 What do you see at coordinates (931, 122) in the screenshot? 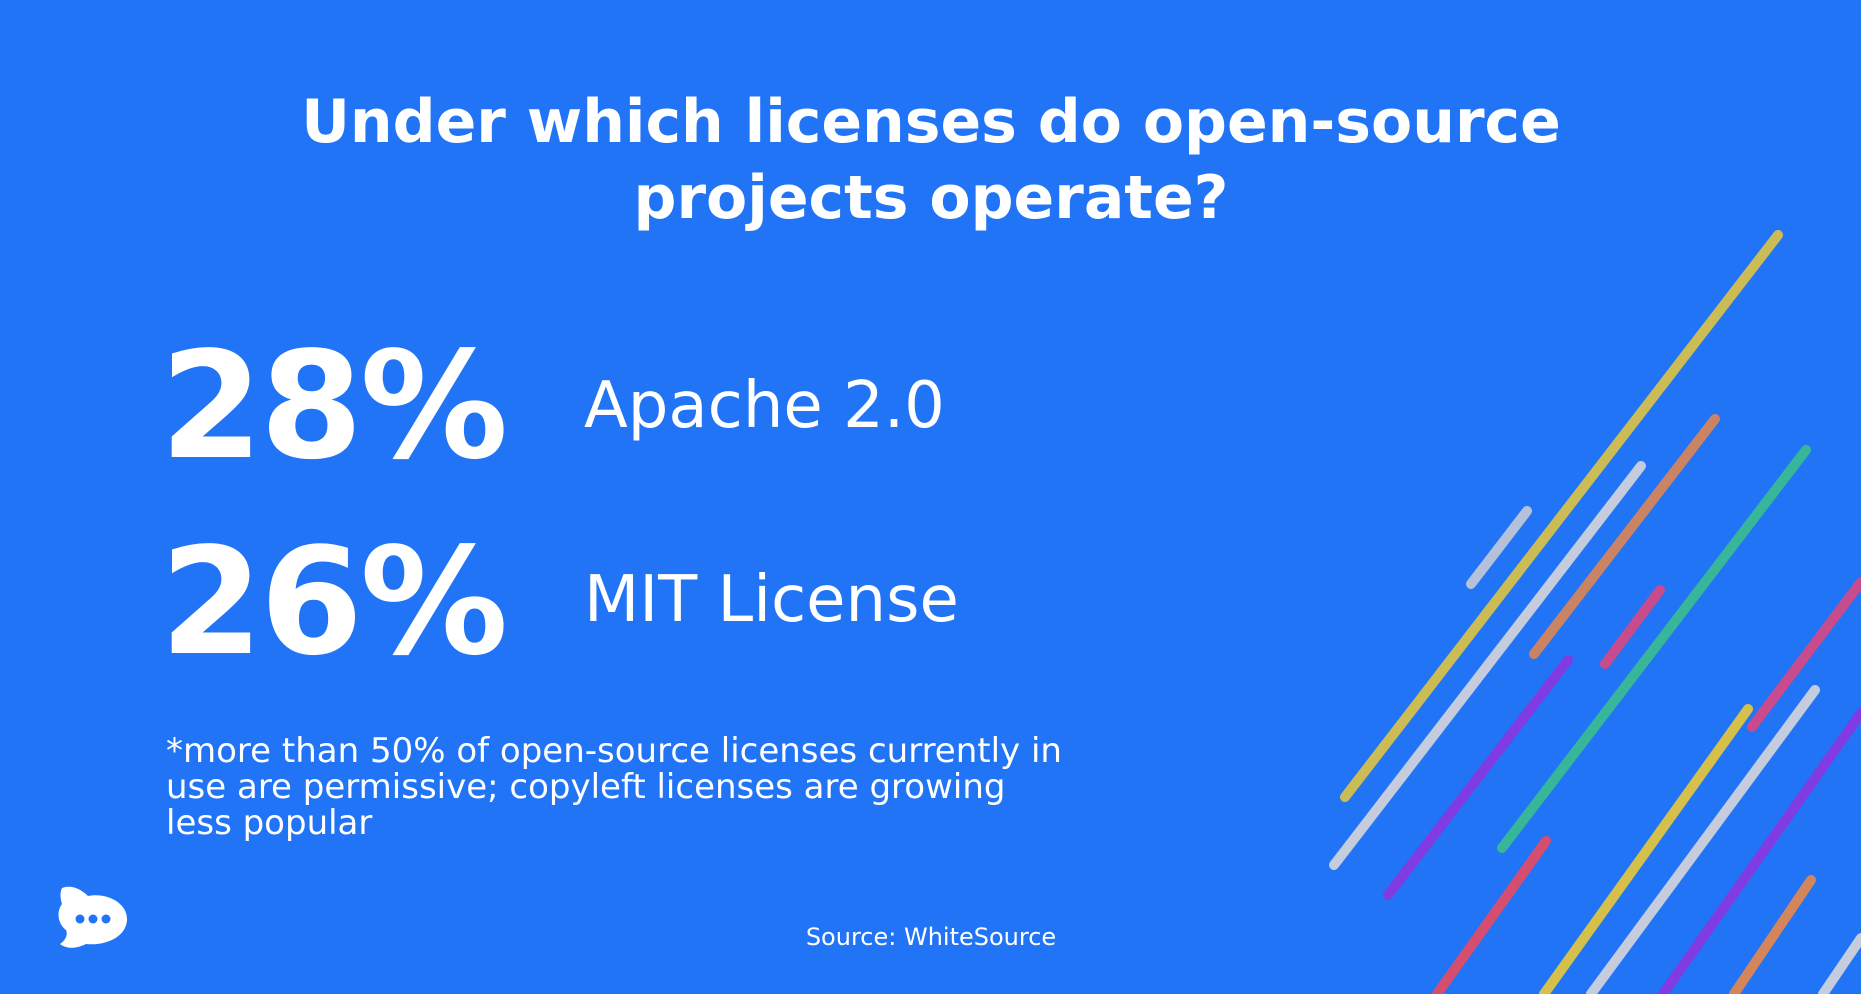
I see `title-line: Under which licenses do open-source` at bounding box center [931, 122].